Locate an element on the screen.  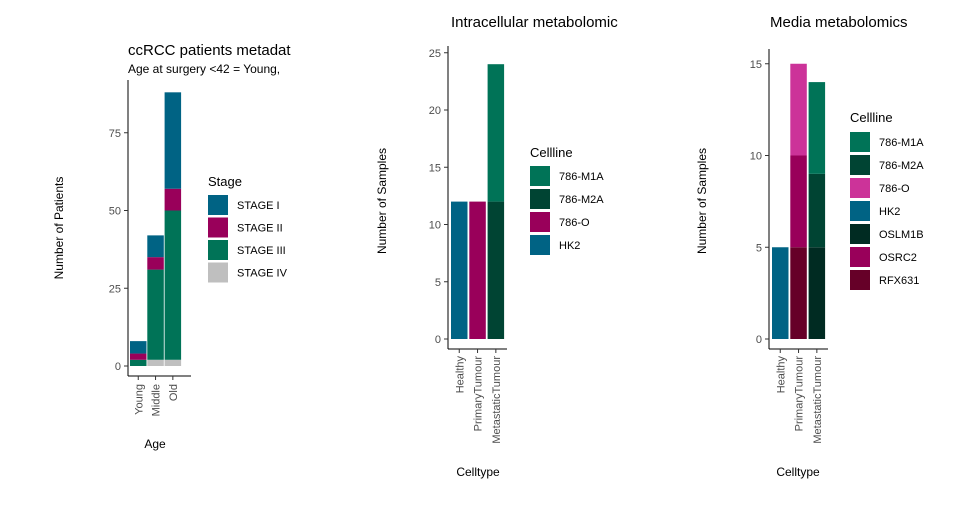
legend: Cellline 786-M1A 786-M2A 786-O HK2 is located at coordinates (567, 200).